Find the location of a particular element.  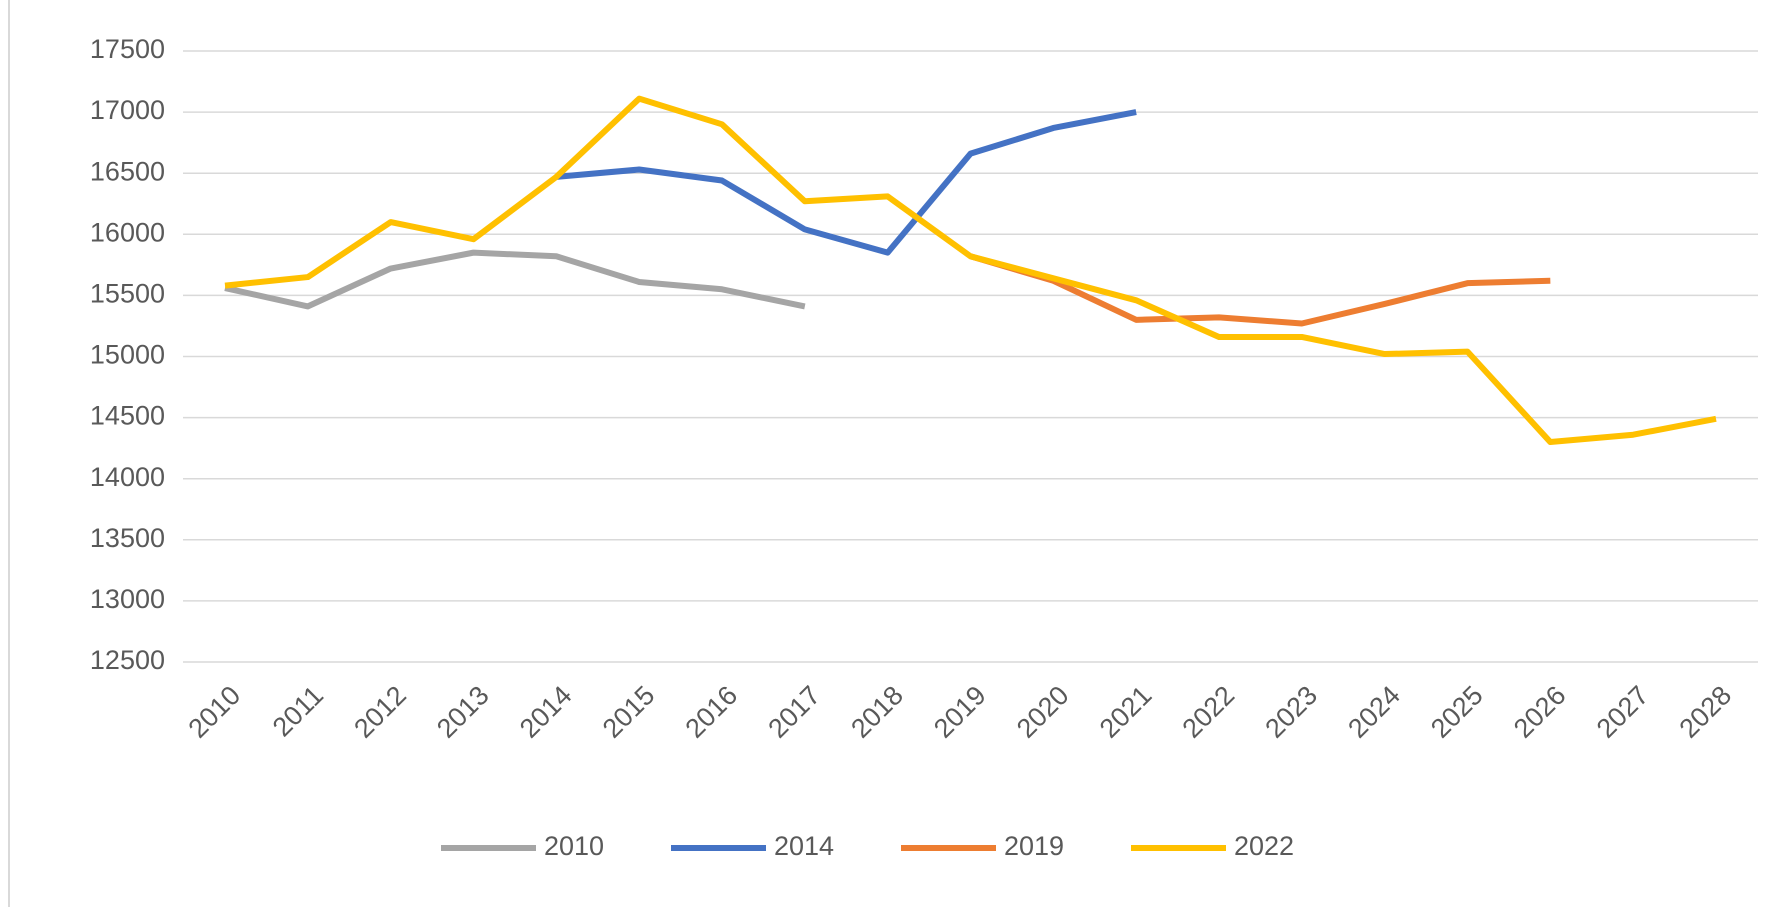

x-tick-label: 2017 is located at coordinates (794, 712).